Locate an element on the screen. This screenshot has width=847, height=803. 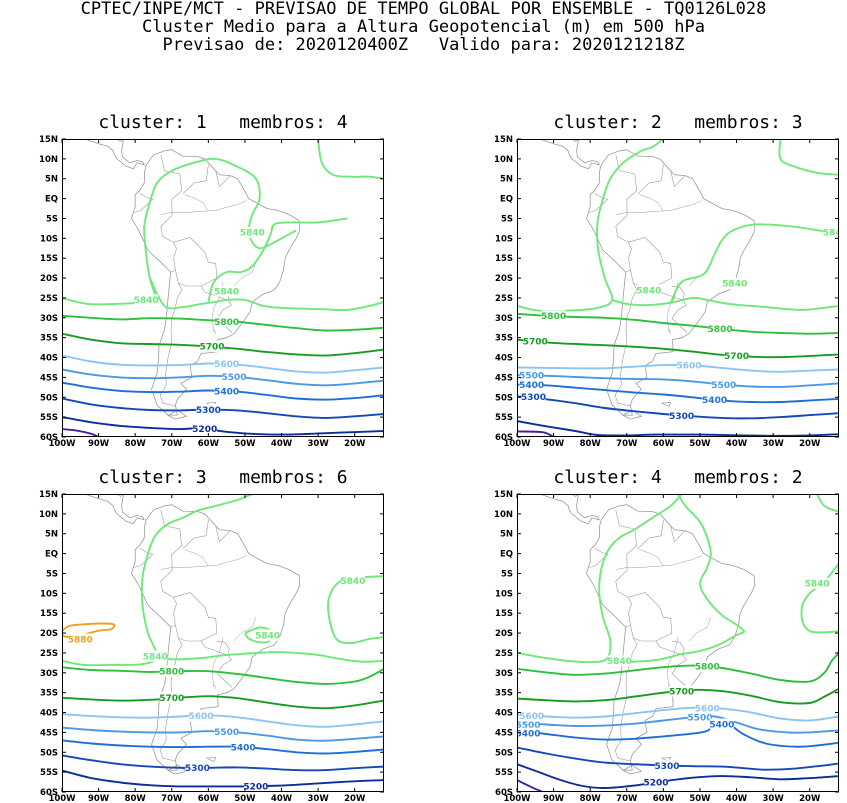
lon-label: 40W is located at coordinates (737, 444).